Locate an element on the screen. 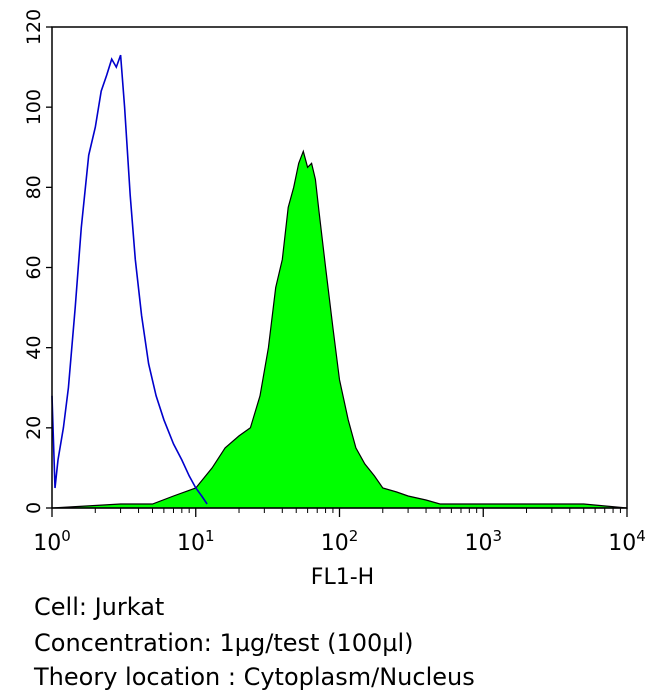 The image size is (650, 699). x-tick-label: 103 is located at coordinates (483, 541).